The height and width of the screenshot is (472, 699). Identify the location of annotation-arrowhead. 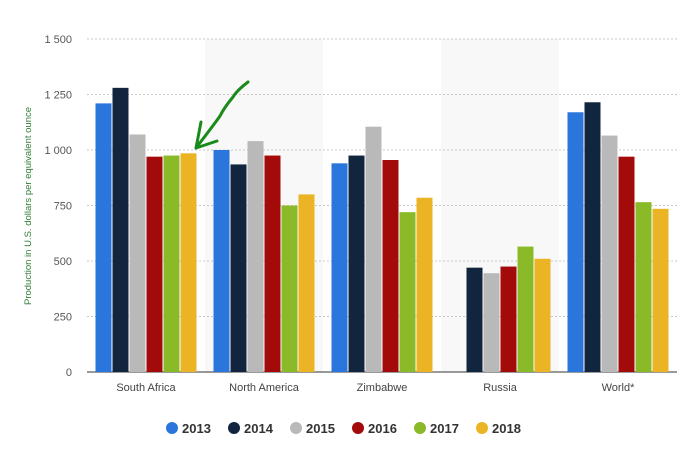
(206, 135).